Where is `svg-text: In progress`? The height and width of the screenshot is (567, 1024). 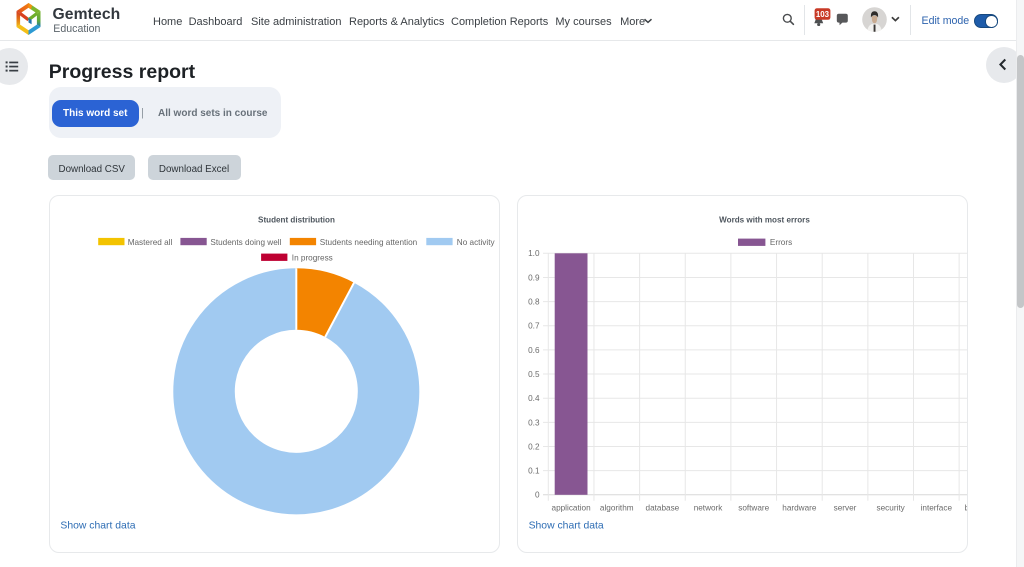
svg-text: In progress is located at coordinates (312, 257).